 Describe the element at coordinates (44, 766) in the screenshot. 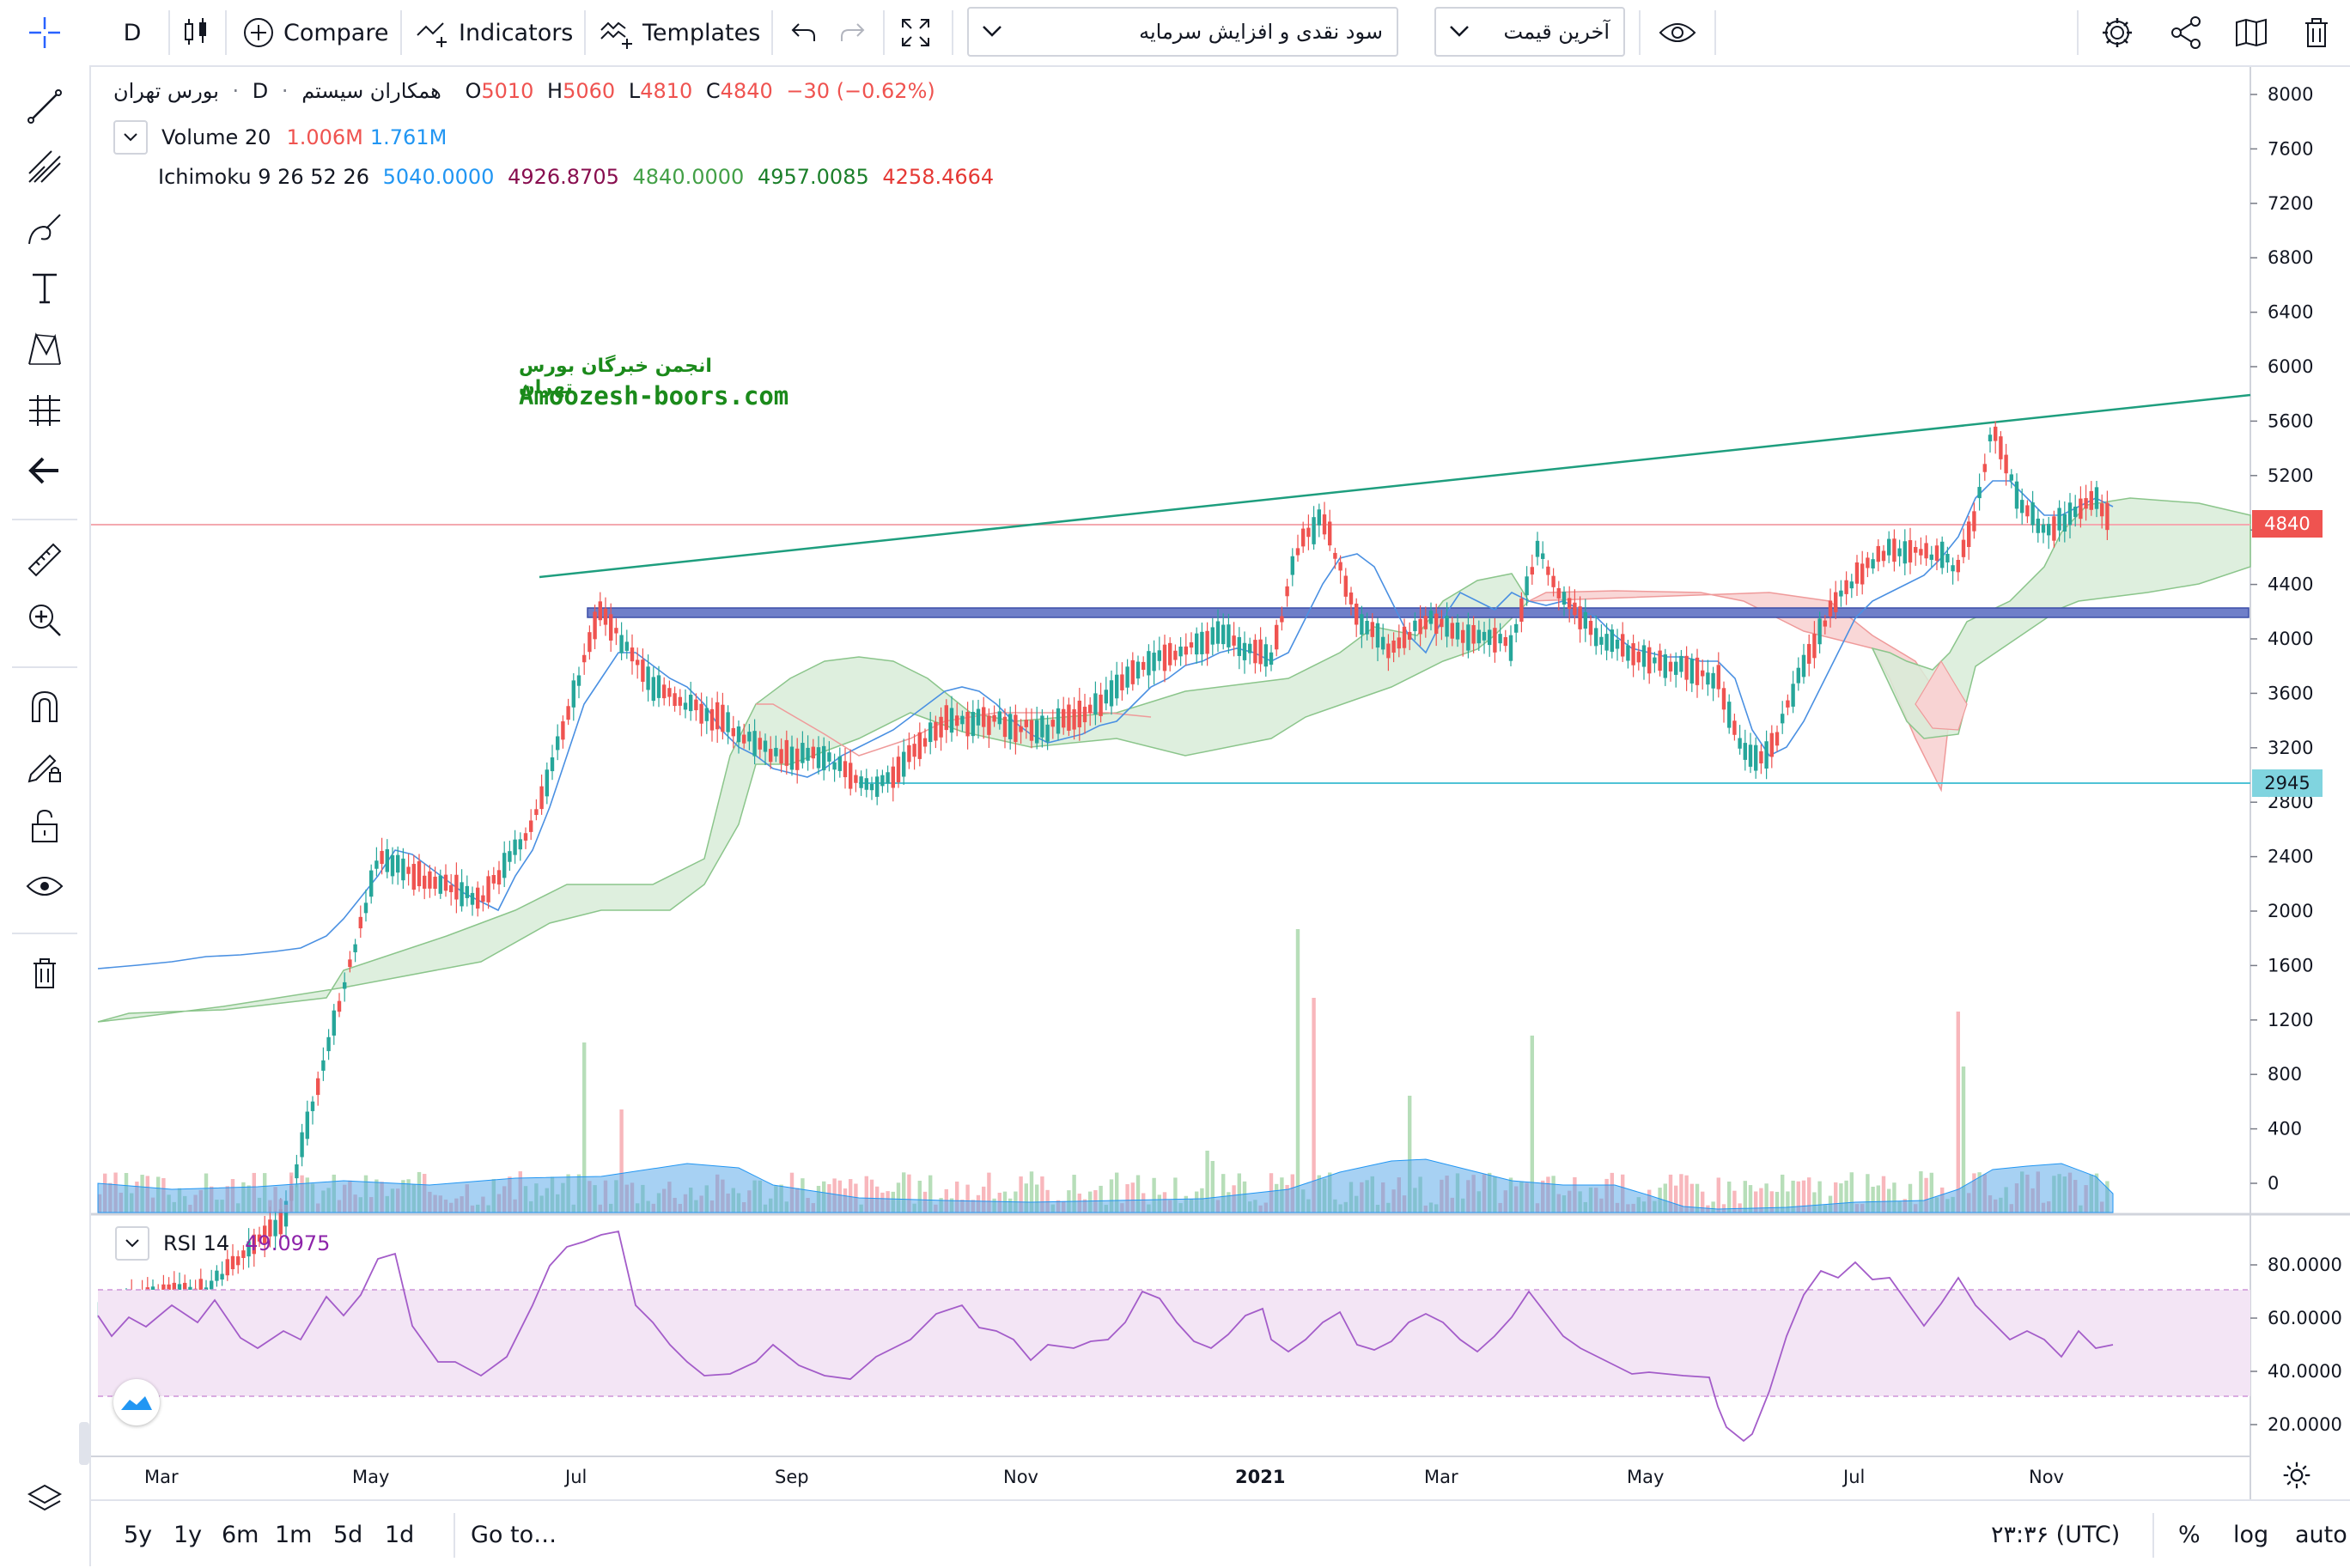

I see `lock-drawings-icon` at that location.